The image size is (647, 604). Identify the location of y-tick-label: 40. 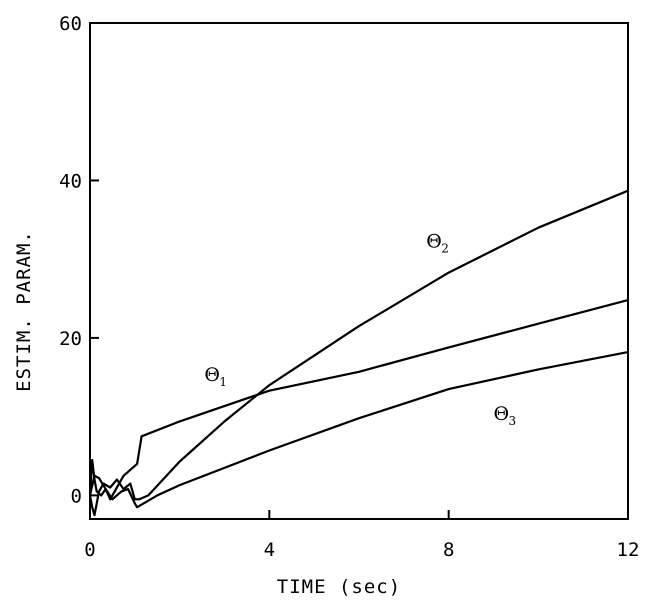
(70, 181).